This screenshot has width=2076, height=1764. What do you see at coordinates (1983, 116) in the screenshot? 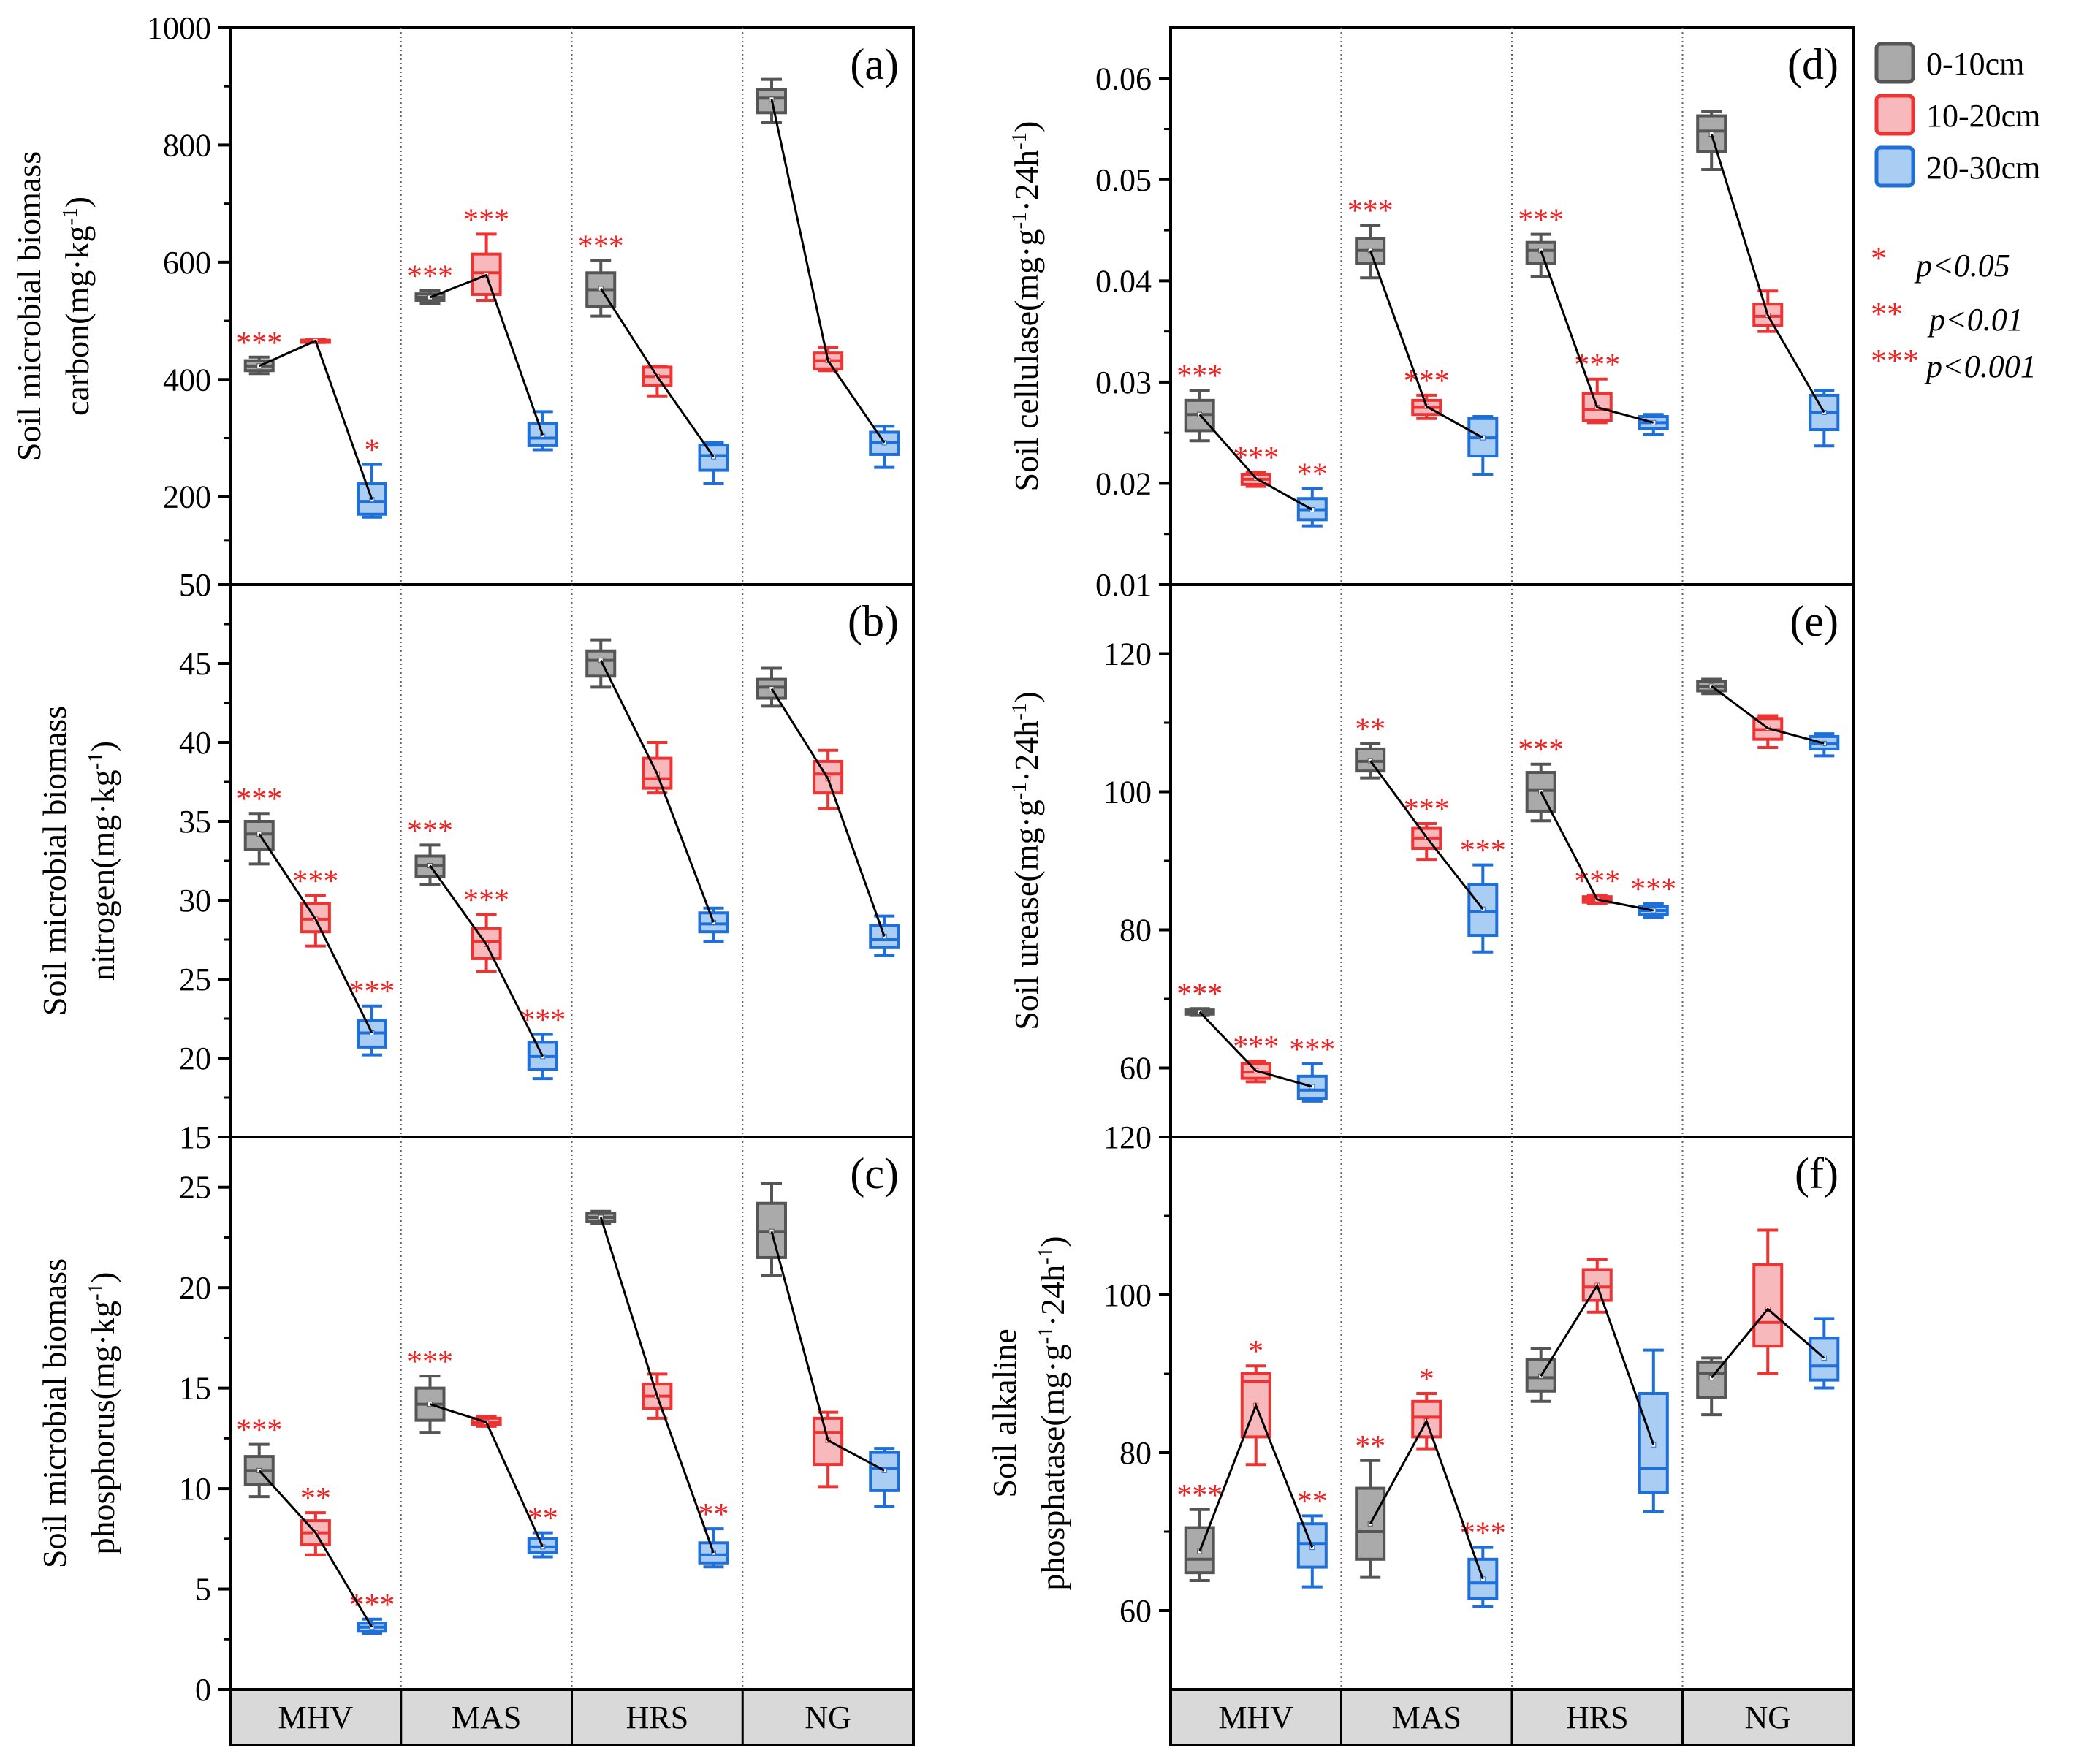
I see `legend-label-10-20cm: 10-20cm` at bounding box center [1983, 116].